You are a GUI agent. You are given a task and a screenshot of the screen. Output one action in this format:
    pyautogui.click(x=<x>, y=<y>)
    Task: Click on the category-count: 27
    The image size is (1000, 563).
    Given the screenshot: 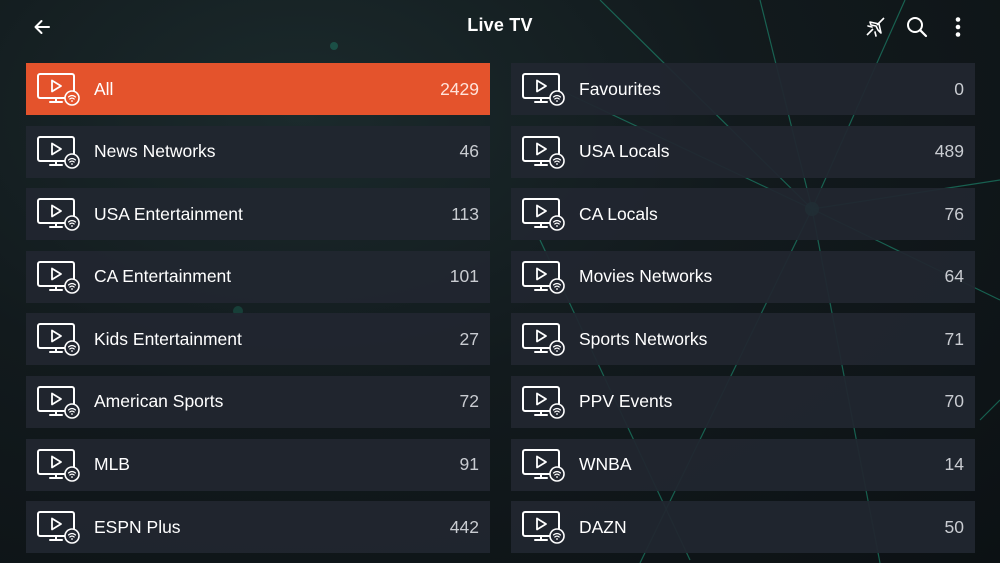 What is the action you would take?
    pyautogui.click(x=469, y=338)
    